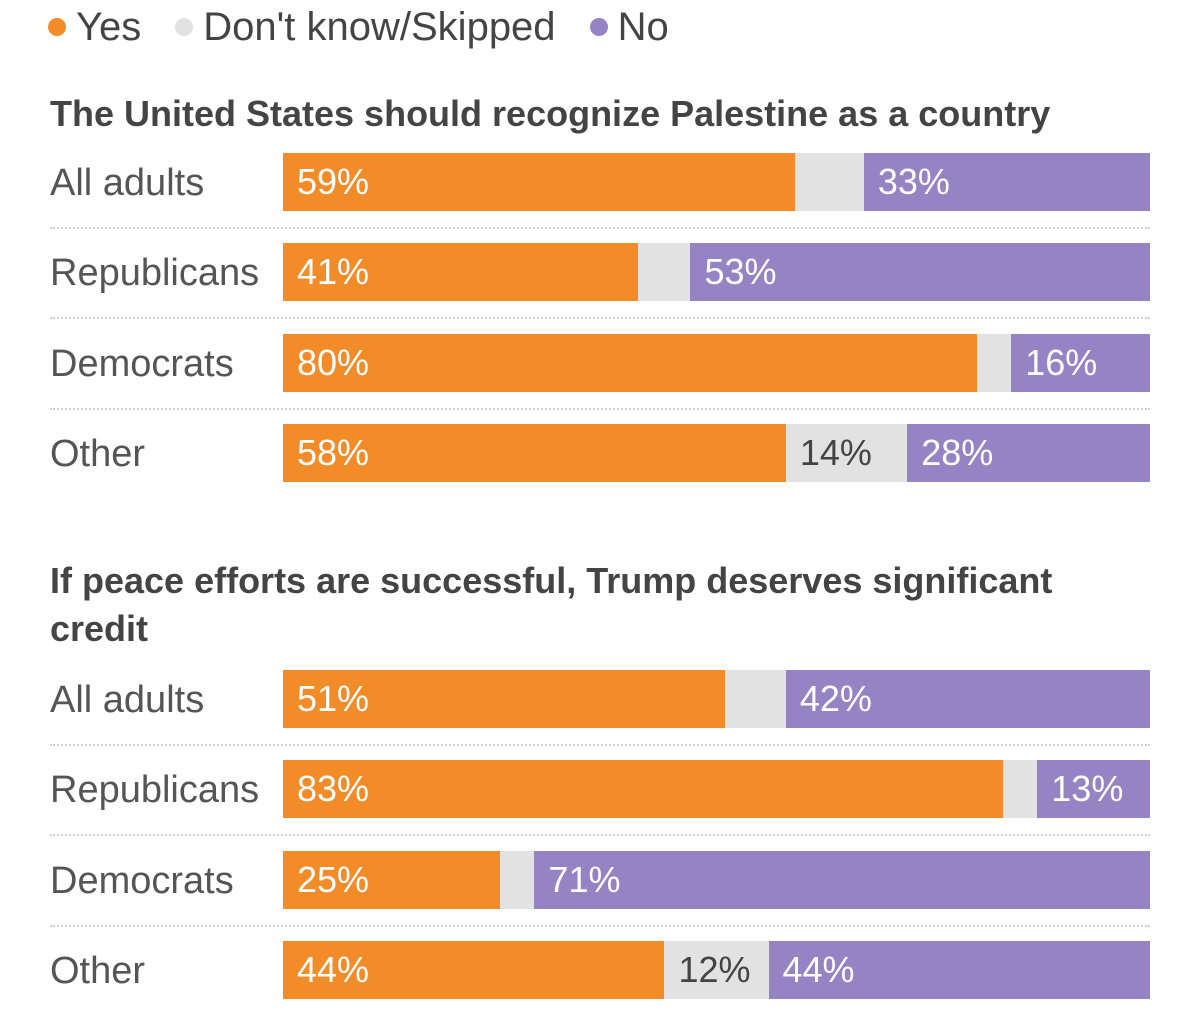  Describe the element at coordinates (333, 452) in the screenshot. I see `data-label-yes: 58%` at that location.